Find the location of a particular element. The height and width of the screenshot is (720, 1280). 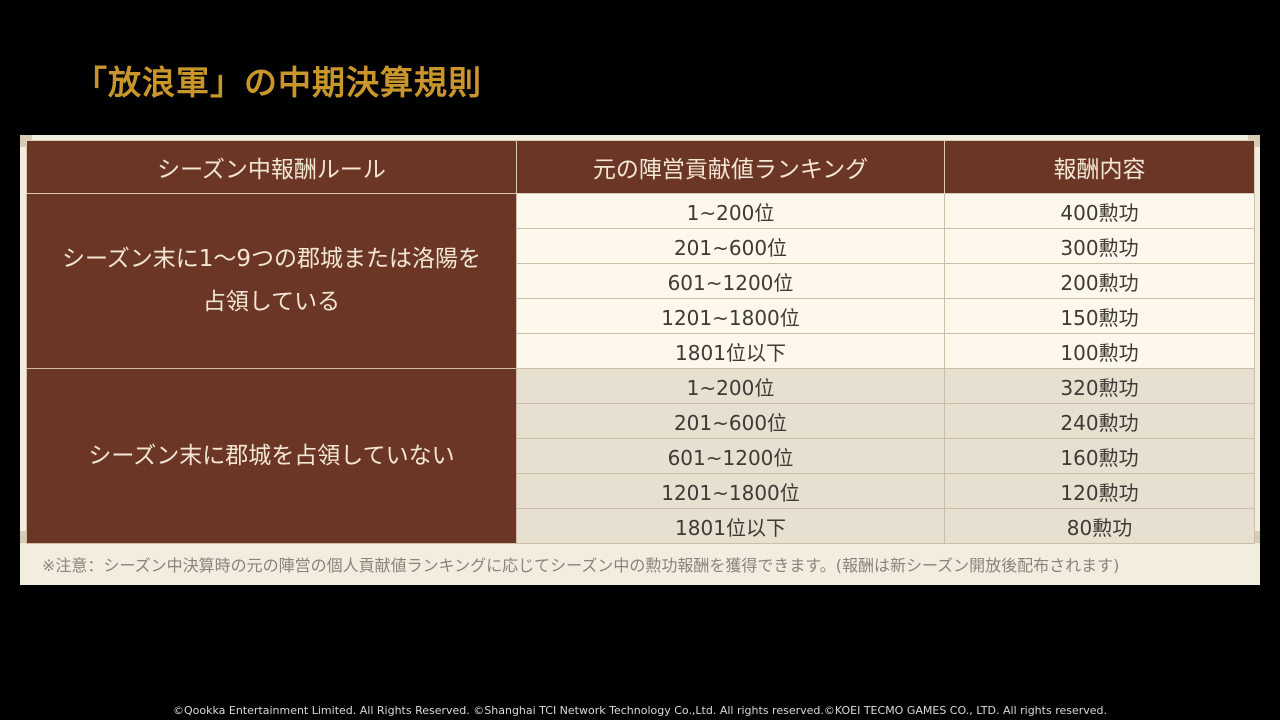

table-row: 1801位以下 80勲功 is located at coordinates (641, 526).